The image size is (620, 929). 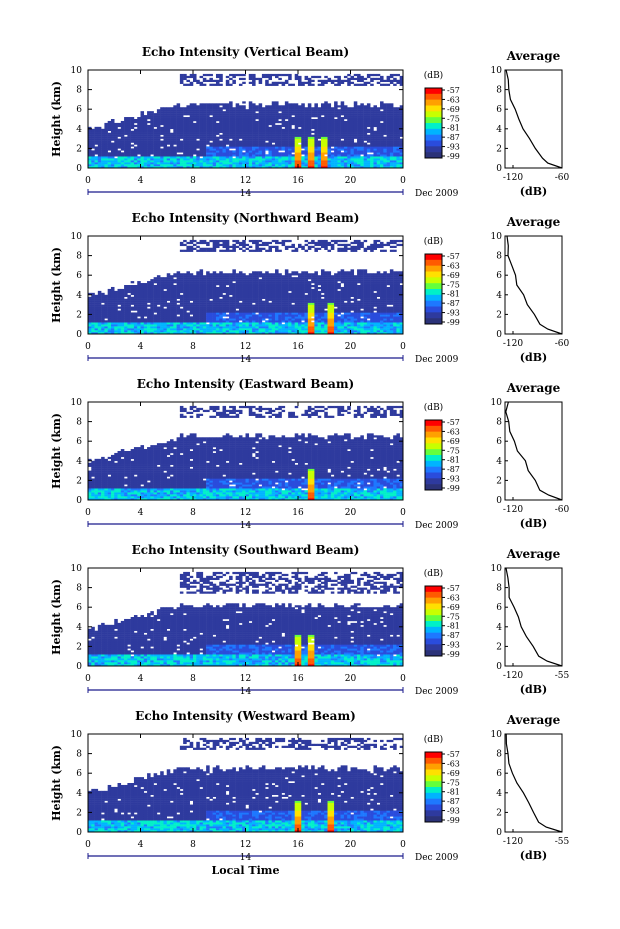 I want to click on panel-title: Echo Intensity (Southward Beam), so click(x=246, y=550).